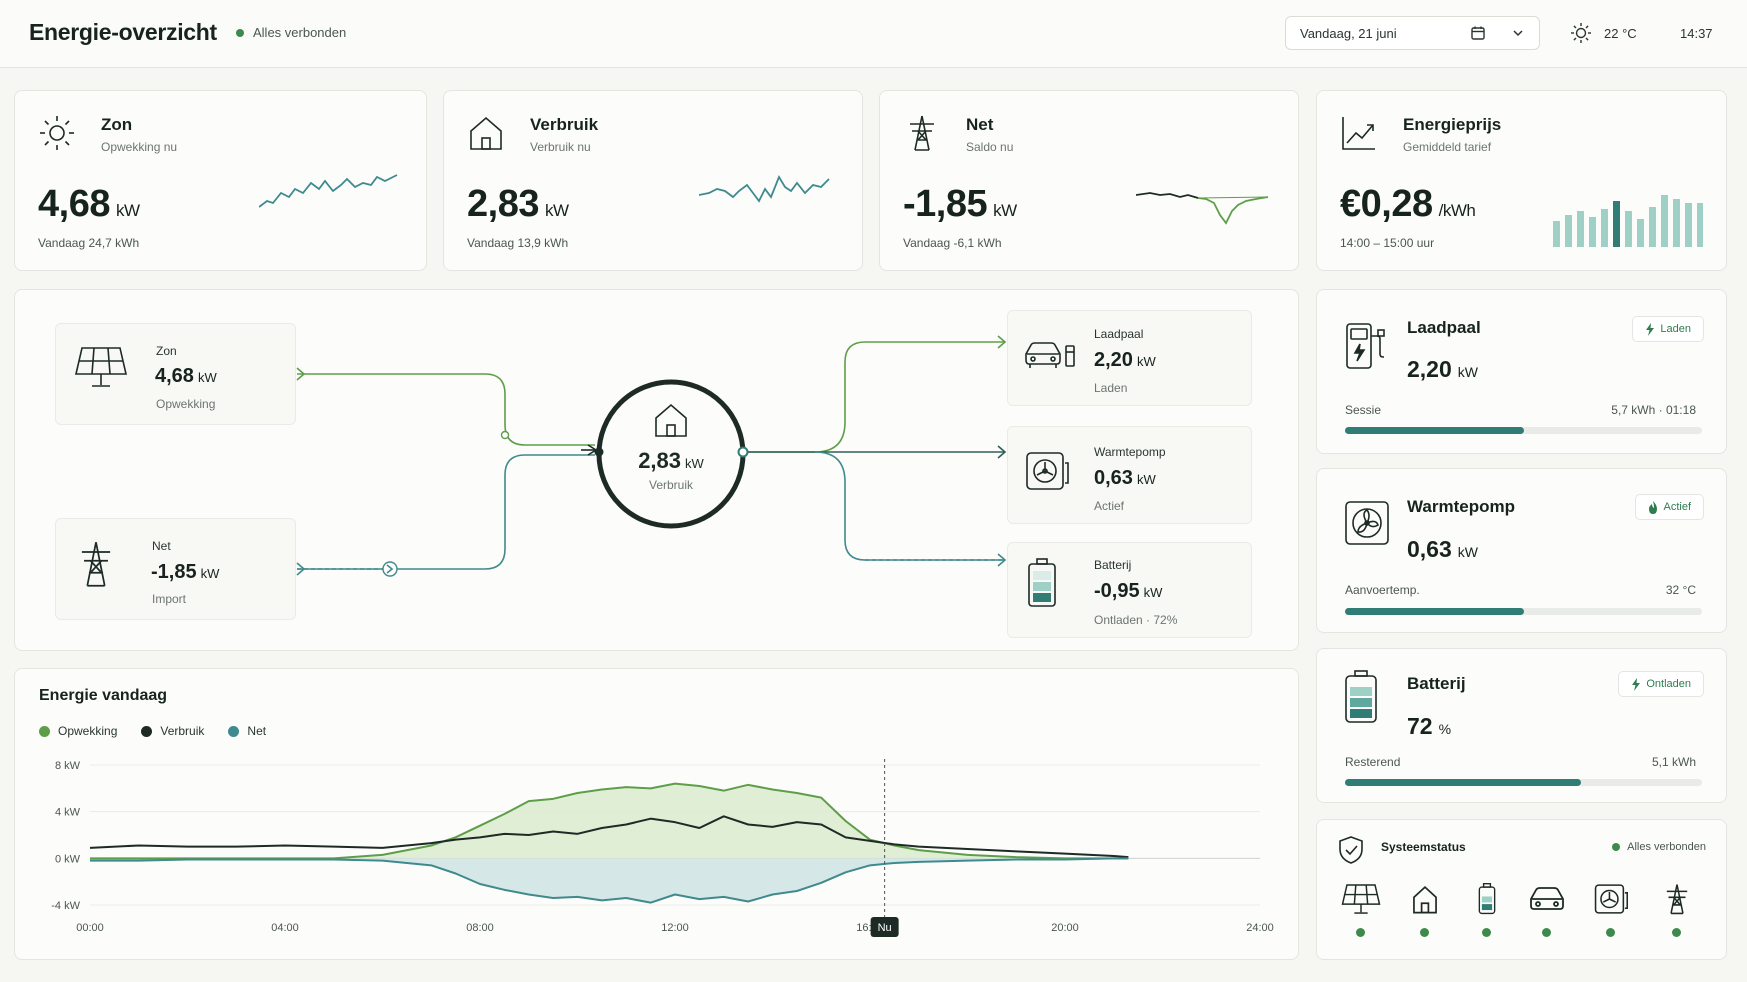  Describe the element at coordinates (1518, 33) in the screenshot. I see `chevron-down-icon` at that location.